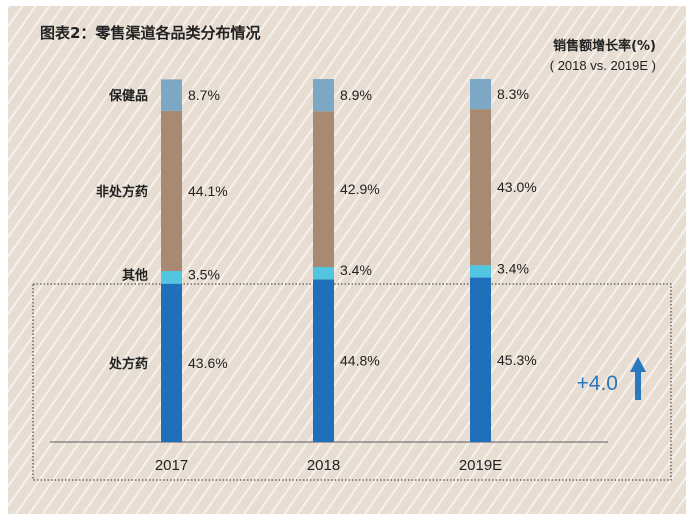  I want to click on data-label: 44.1%, so click(208, 191).